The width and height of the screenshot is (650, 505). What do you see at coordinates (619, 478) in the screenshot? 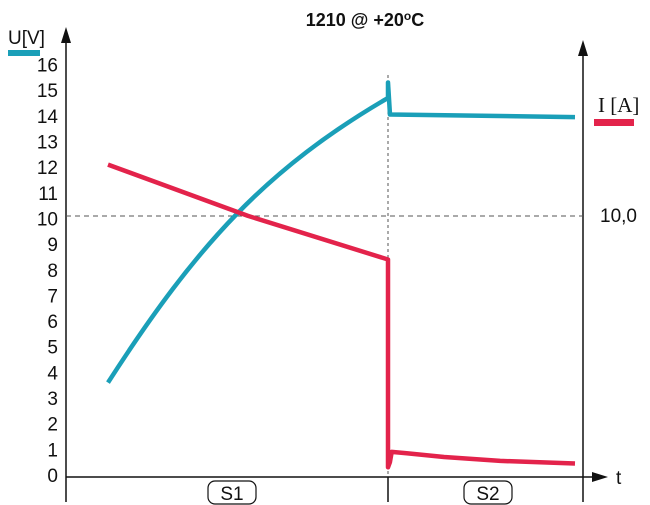
I see `x-axis-label: t` at bounding box center [619, 478].